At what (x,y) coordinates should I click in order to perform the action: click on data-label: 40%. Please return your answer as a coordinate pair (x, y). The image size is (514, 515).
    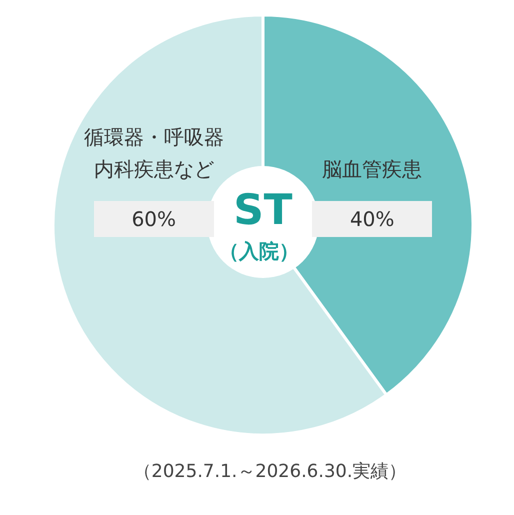
    Looking at the image, I should click on (372, 219).